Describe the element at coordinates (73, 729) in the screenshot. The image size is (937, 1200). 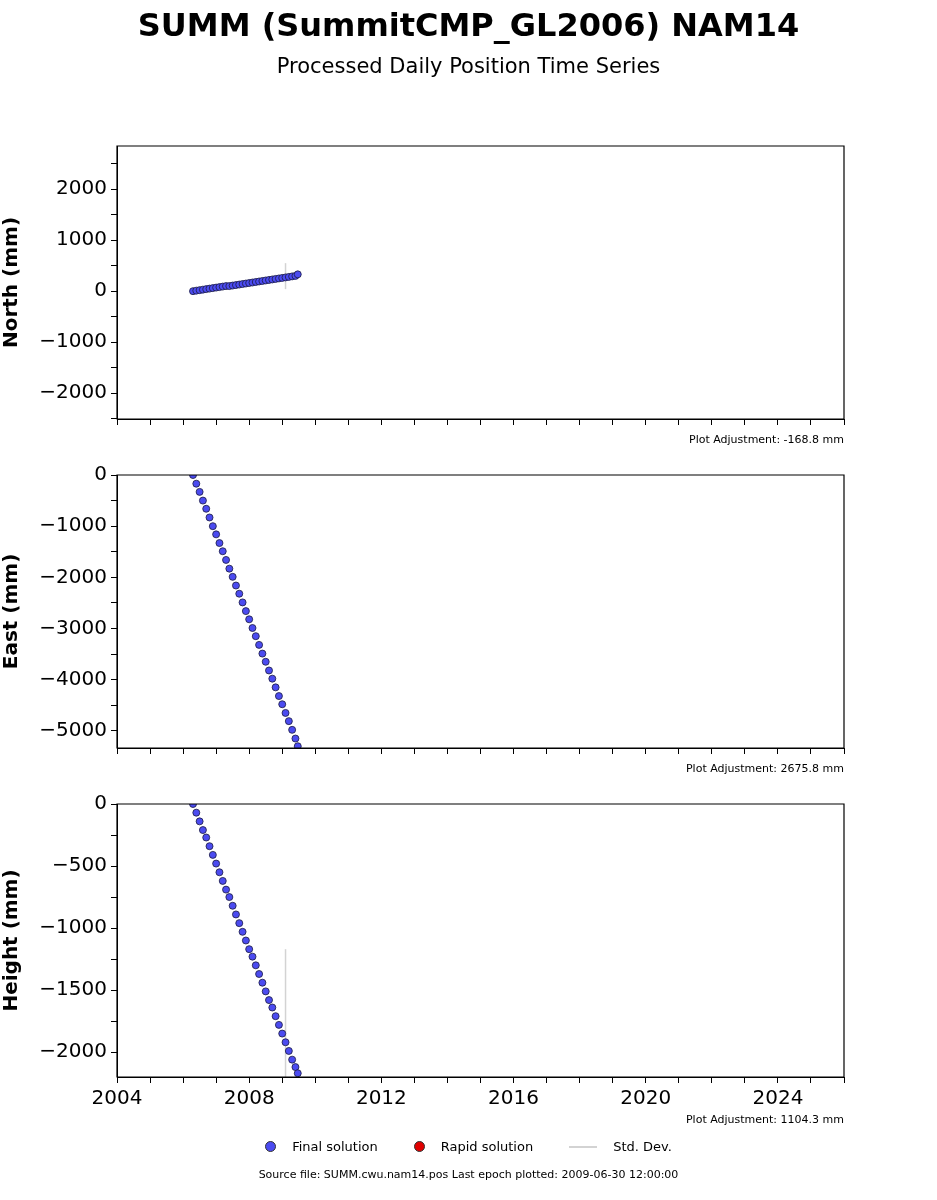
I see `y-tick-label: −5000` at that location.